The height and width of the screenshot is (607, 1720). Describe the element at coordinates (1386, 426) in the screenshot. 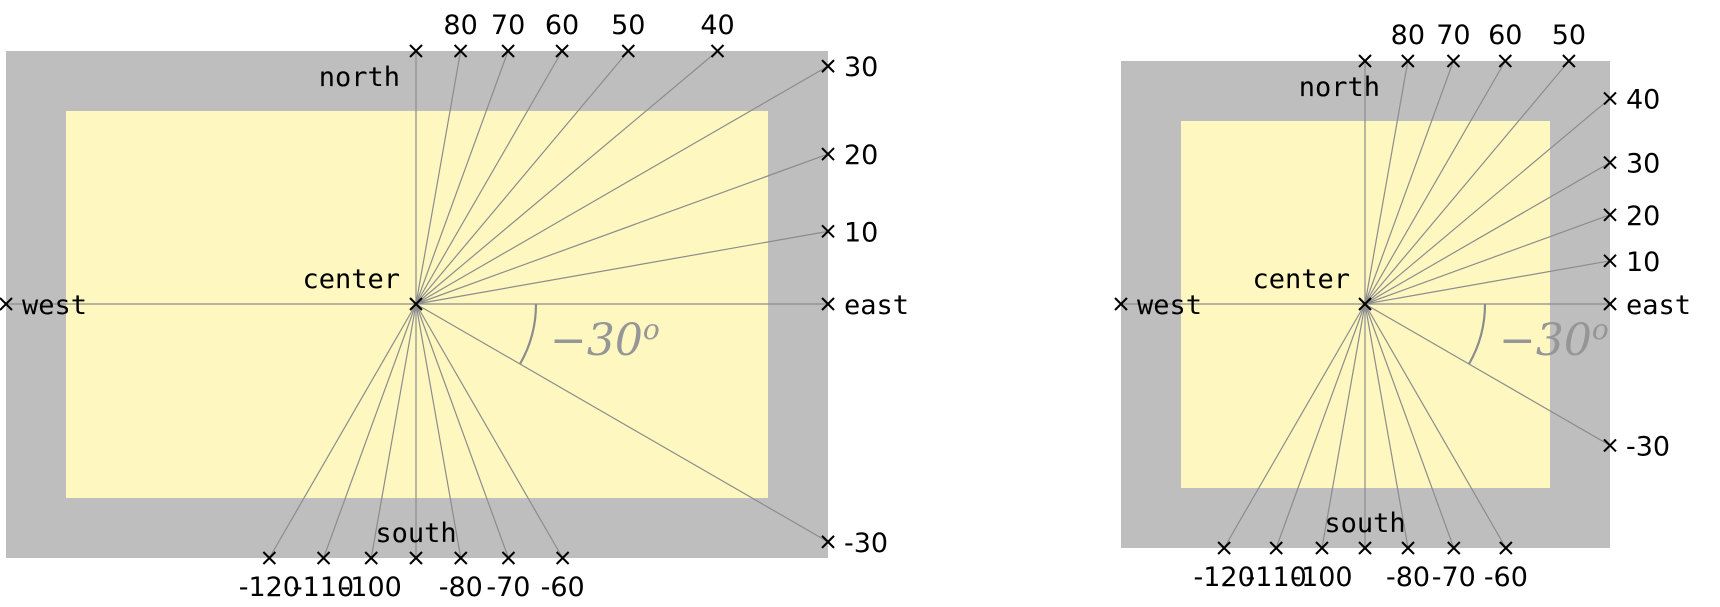

I see `ray--80` at that location.